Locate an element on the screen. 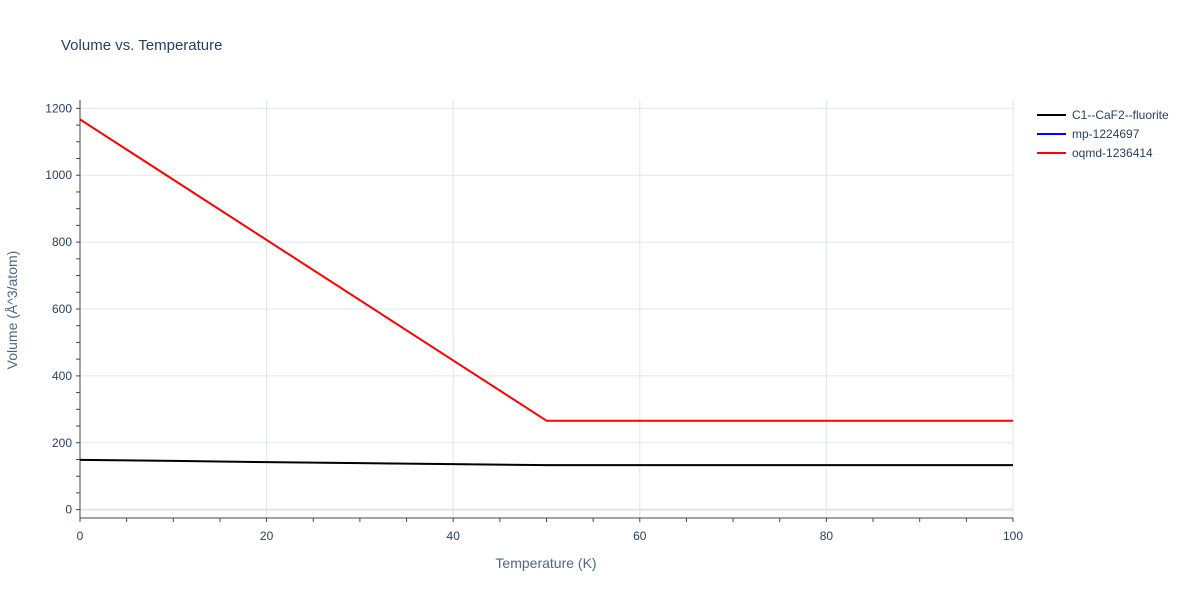 The image size is (1200, 600). legend-item-2: oqmd-1236414 is located at coordinates (1095, 153).